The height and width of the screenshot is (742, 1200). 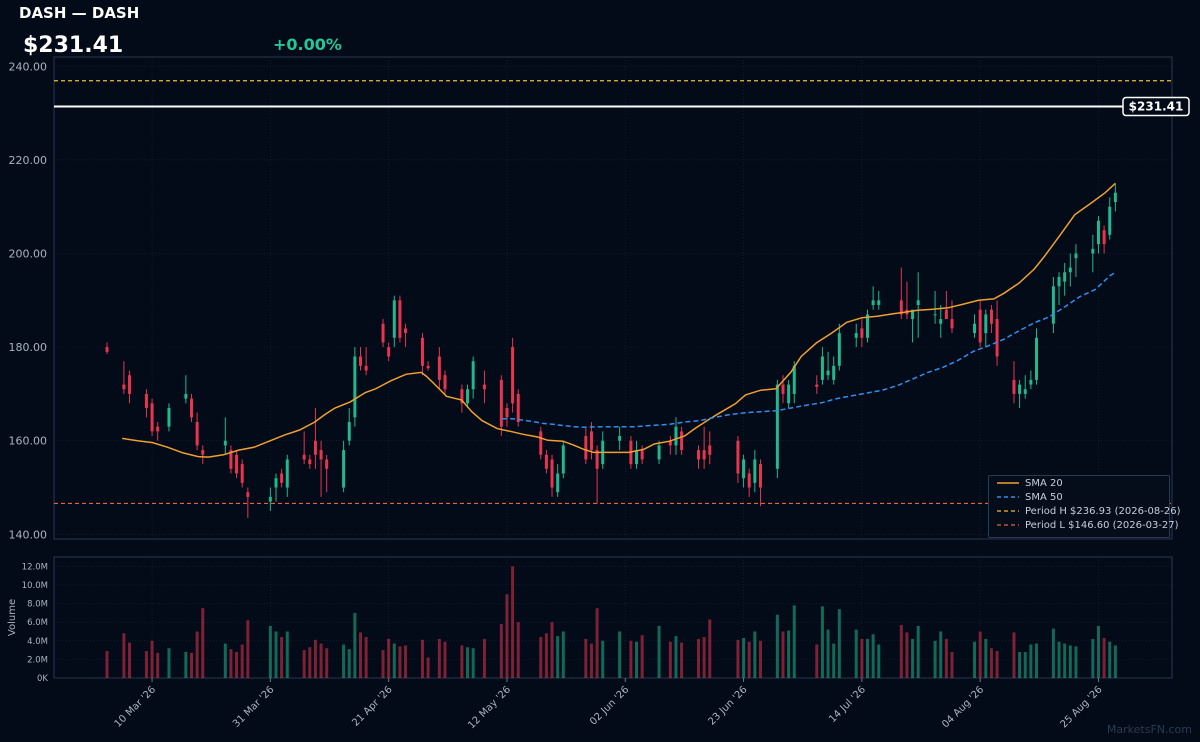 What do you see at coordinates (1088, 526) in the screenshot?
I see `legend-item-period-low: Period L $146.60 (2026-03-27)` at bounding box center [1088, 526].